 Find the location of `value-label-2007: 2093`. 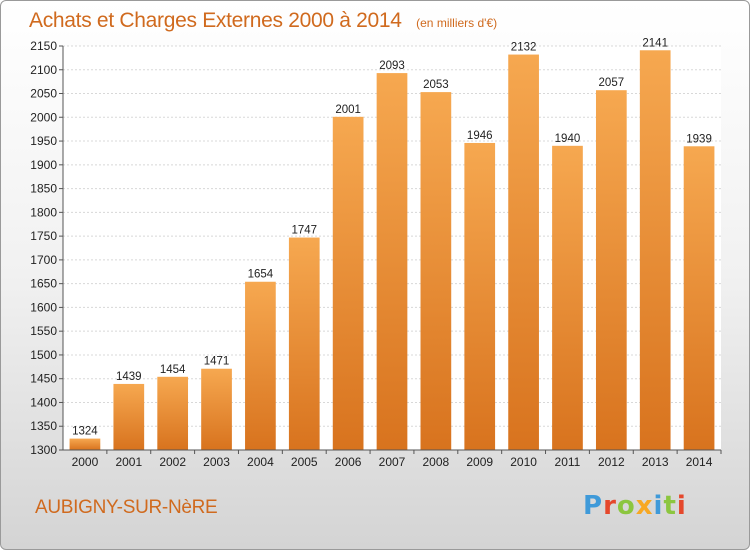

value-label-2007: 2093 is located at coordinates (392, 66).